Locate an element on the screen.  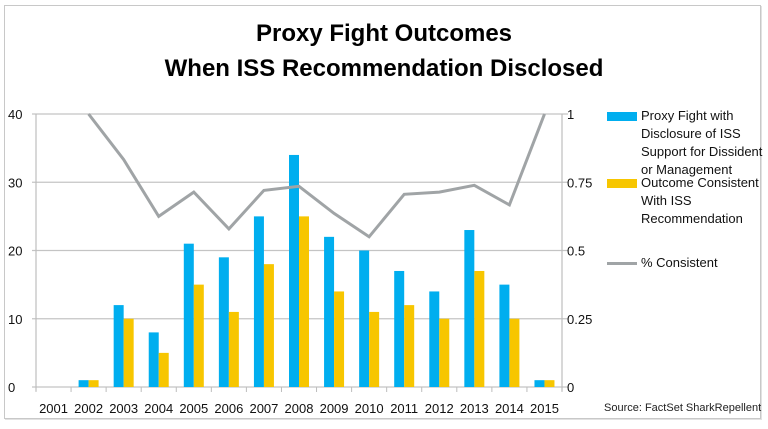
x-axis-tick-label: 2010 is located at coordinates (369, 408).